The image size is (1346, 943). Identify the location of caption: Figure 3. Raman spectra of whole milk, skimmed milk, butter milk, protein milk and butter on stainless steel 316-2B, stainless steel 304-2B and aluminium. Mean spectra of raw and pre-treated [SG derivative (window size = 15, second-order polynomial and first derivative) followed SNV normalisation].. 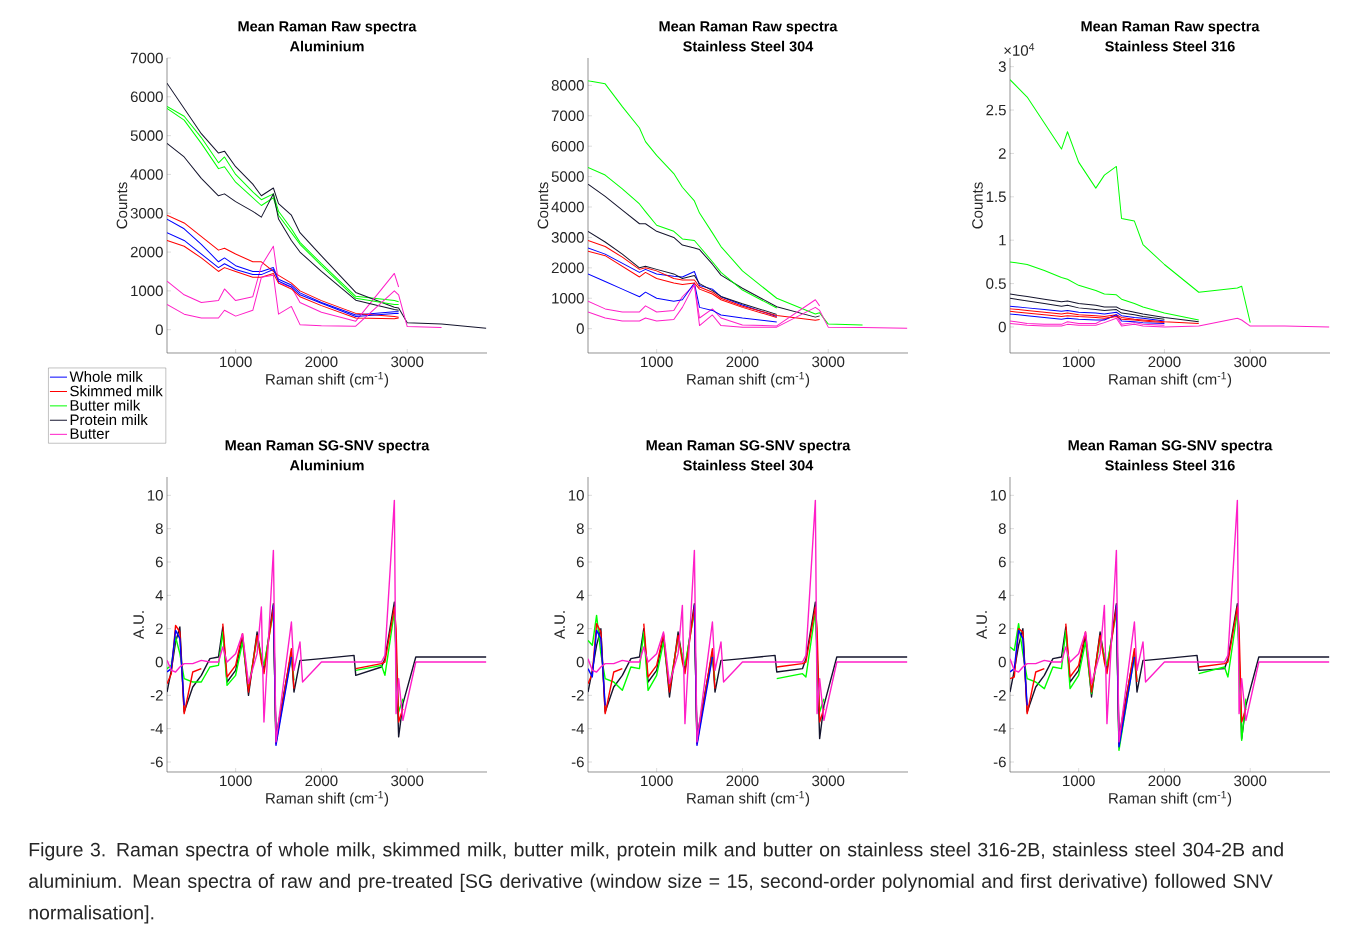
(656, 883).